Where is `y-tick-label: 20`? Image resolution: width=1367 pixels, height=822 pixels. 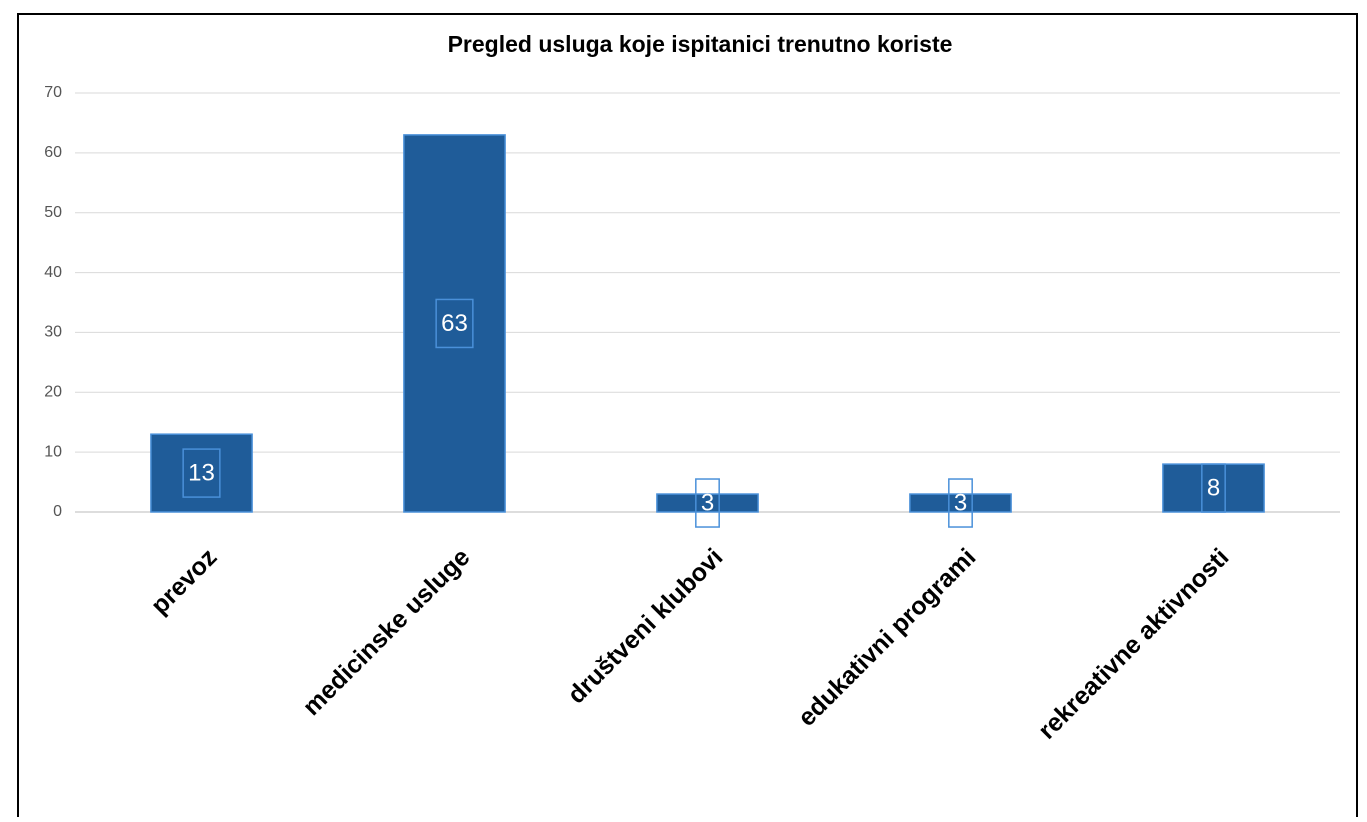 y-tick-label: 20 is located at coordinates (53, 392).